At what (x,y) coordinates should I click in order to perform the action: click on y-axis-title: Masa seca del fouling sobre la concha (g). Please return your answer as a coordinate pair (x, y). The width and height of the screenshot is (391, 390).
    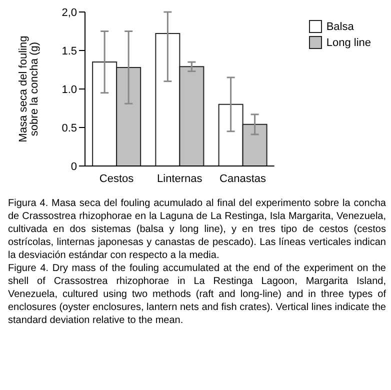
    Looking at the image, I should click on (28, 89).